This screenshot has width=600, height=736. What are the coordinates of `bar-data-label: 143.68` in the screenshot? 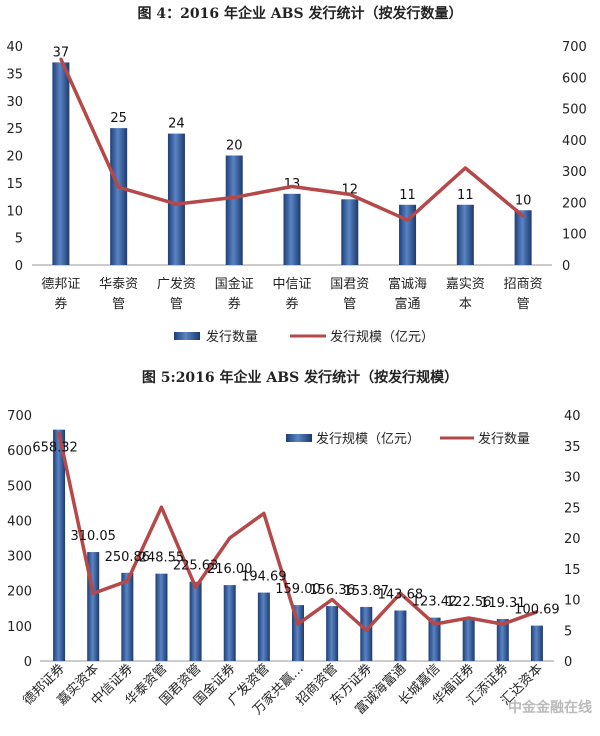 It's located at (401, 595).